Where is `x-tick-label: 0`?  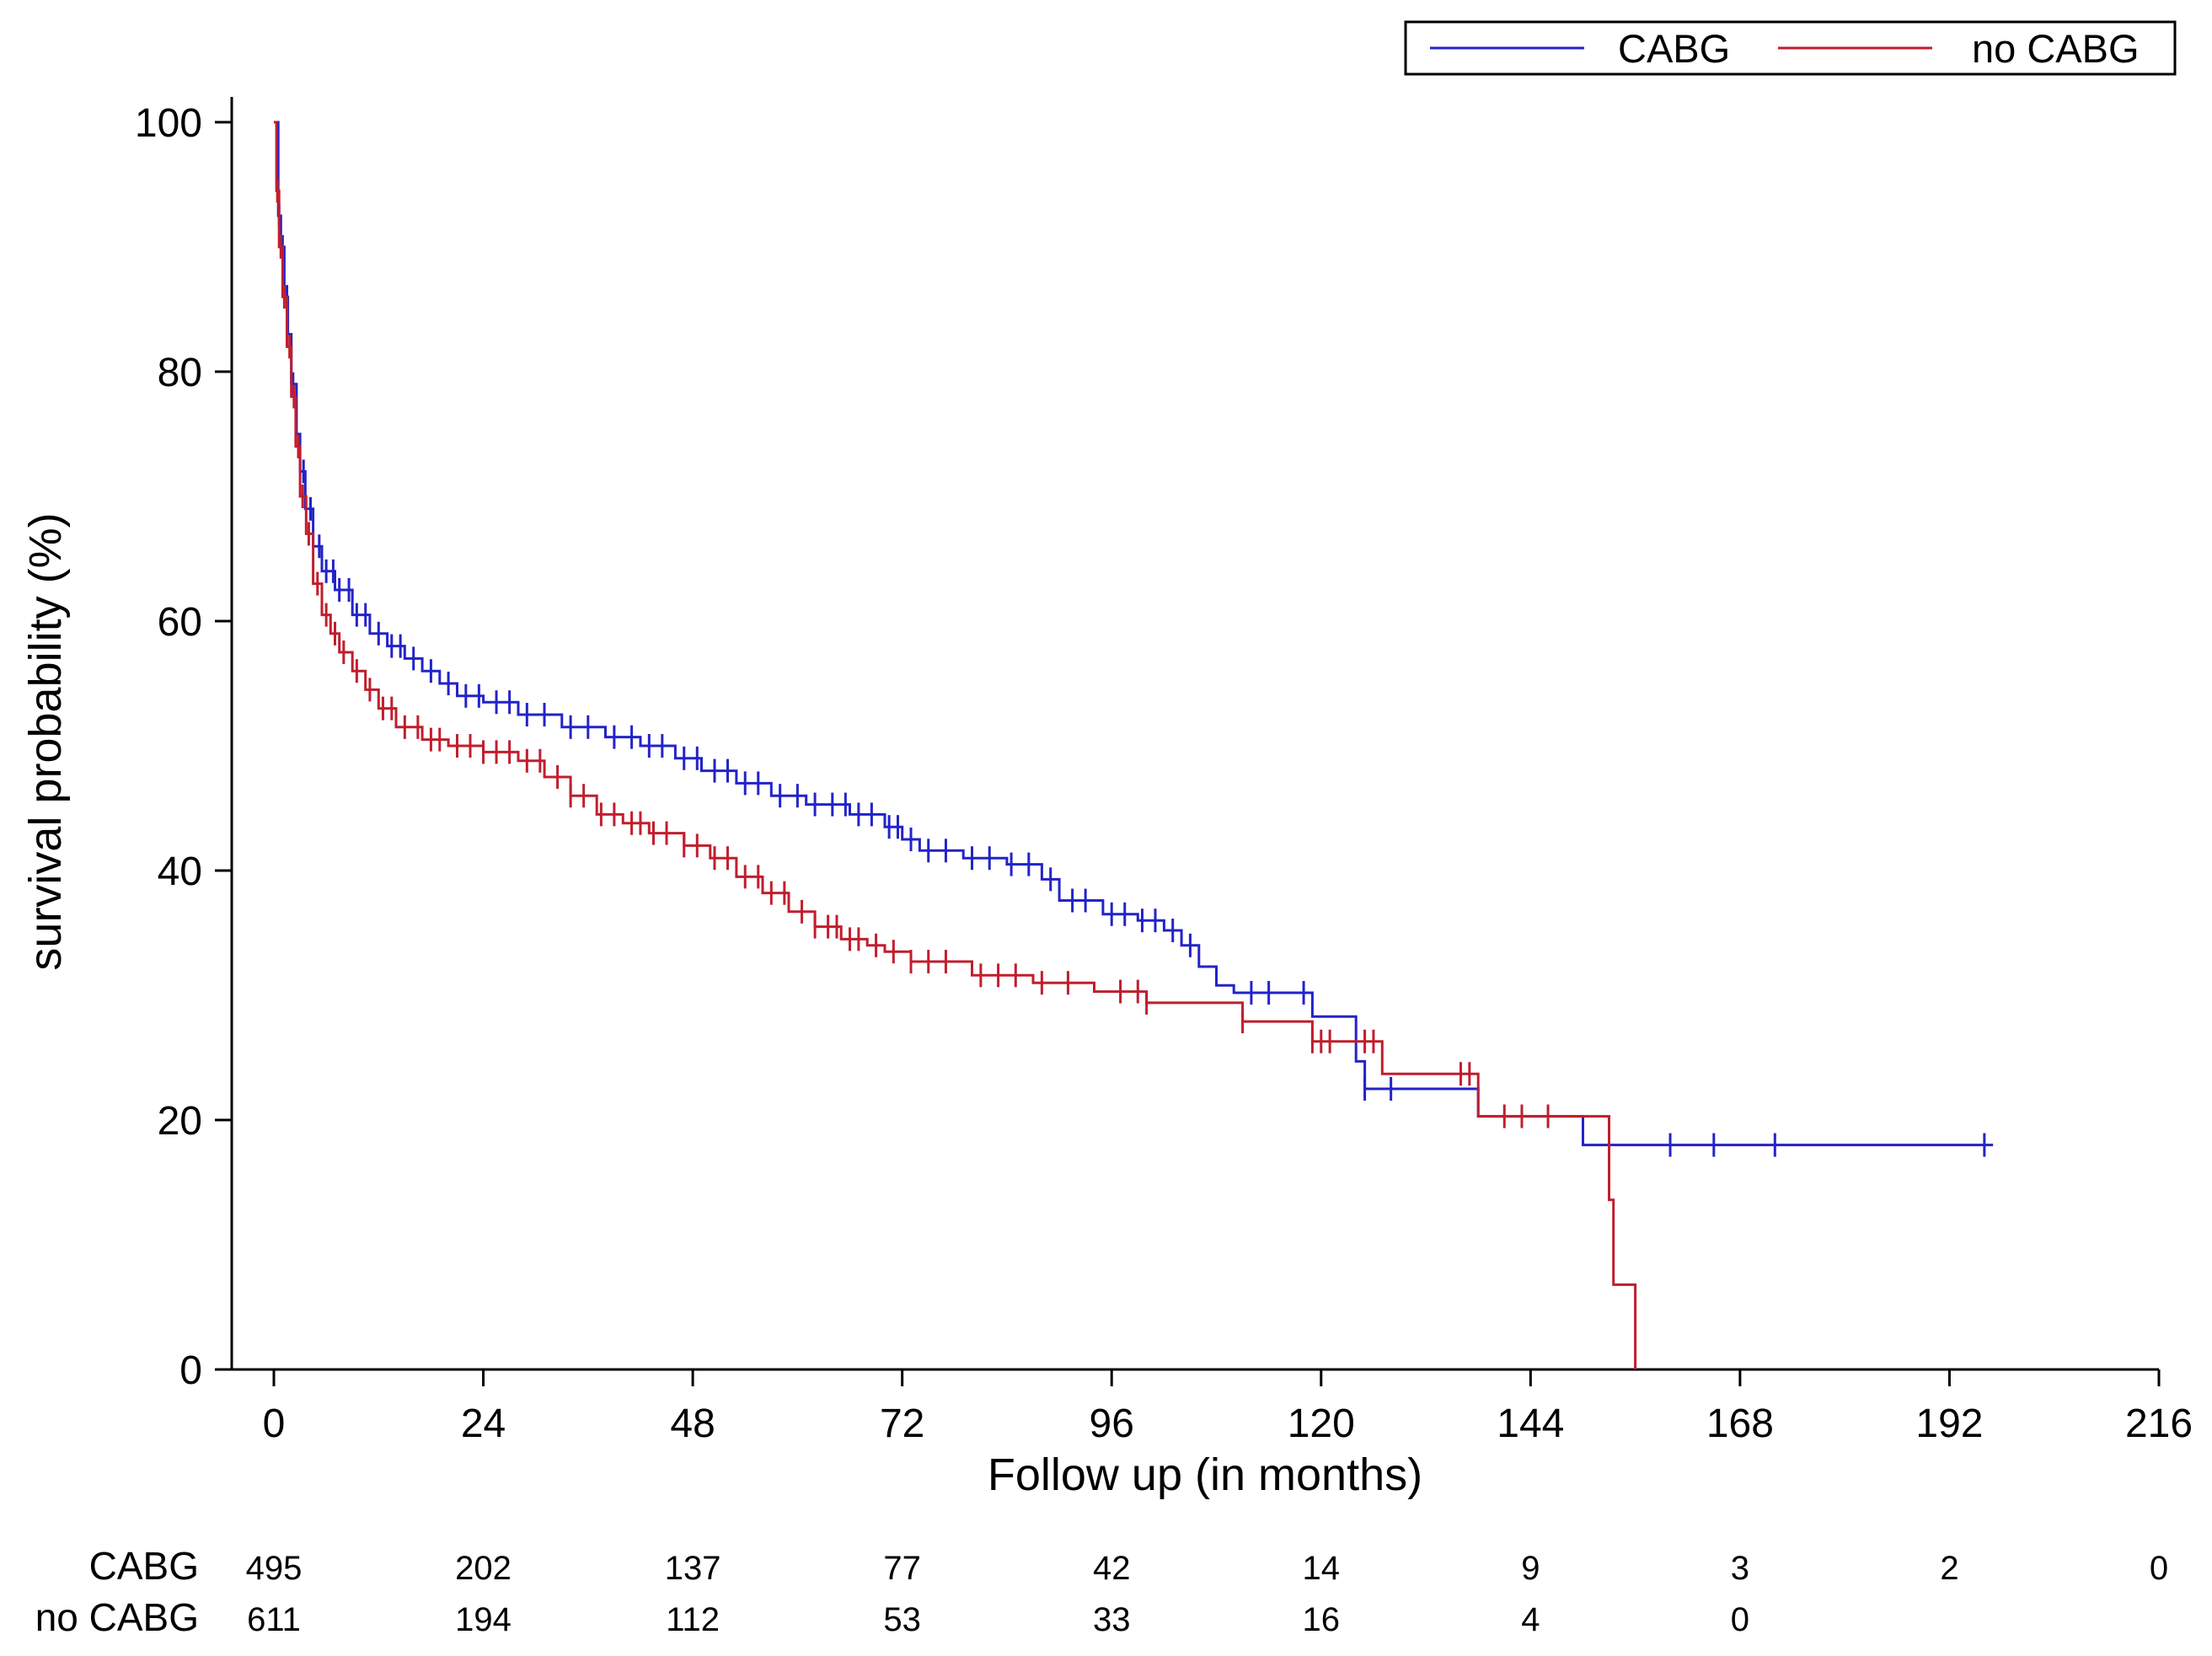 x-tick-label: 0 is located at coordinates (275, 1423).